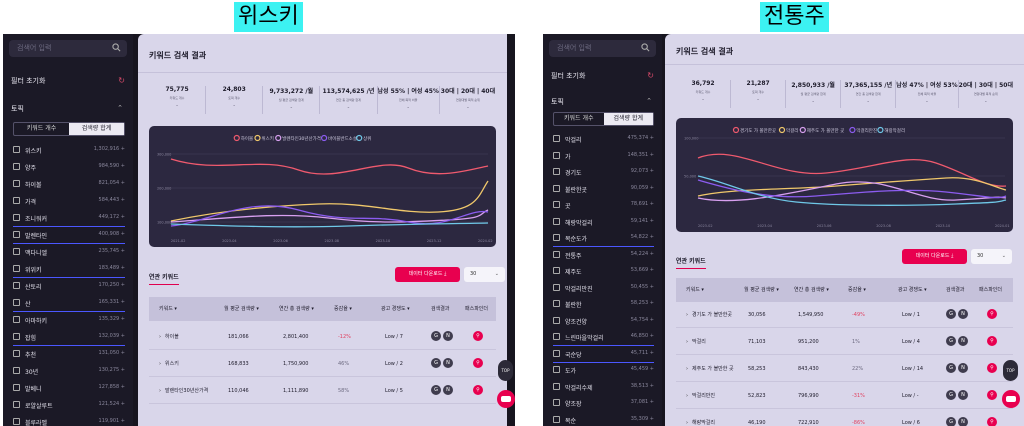 The width and height of the screenshot is (1024, 426). Describe the element at coordinates (69, 303) in the screenshot. I see `keyword-item: 산 165,331 +` at that location.